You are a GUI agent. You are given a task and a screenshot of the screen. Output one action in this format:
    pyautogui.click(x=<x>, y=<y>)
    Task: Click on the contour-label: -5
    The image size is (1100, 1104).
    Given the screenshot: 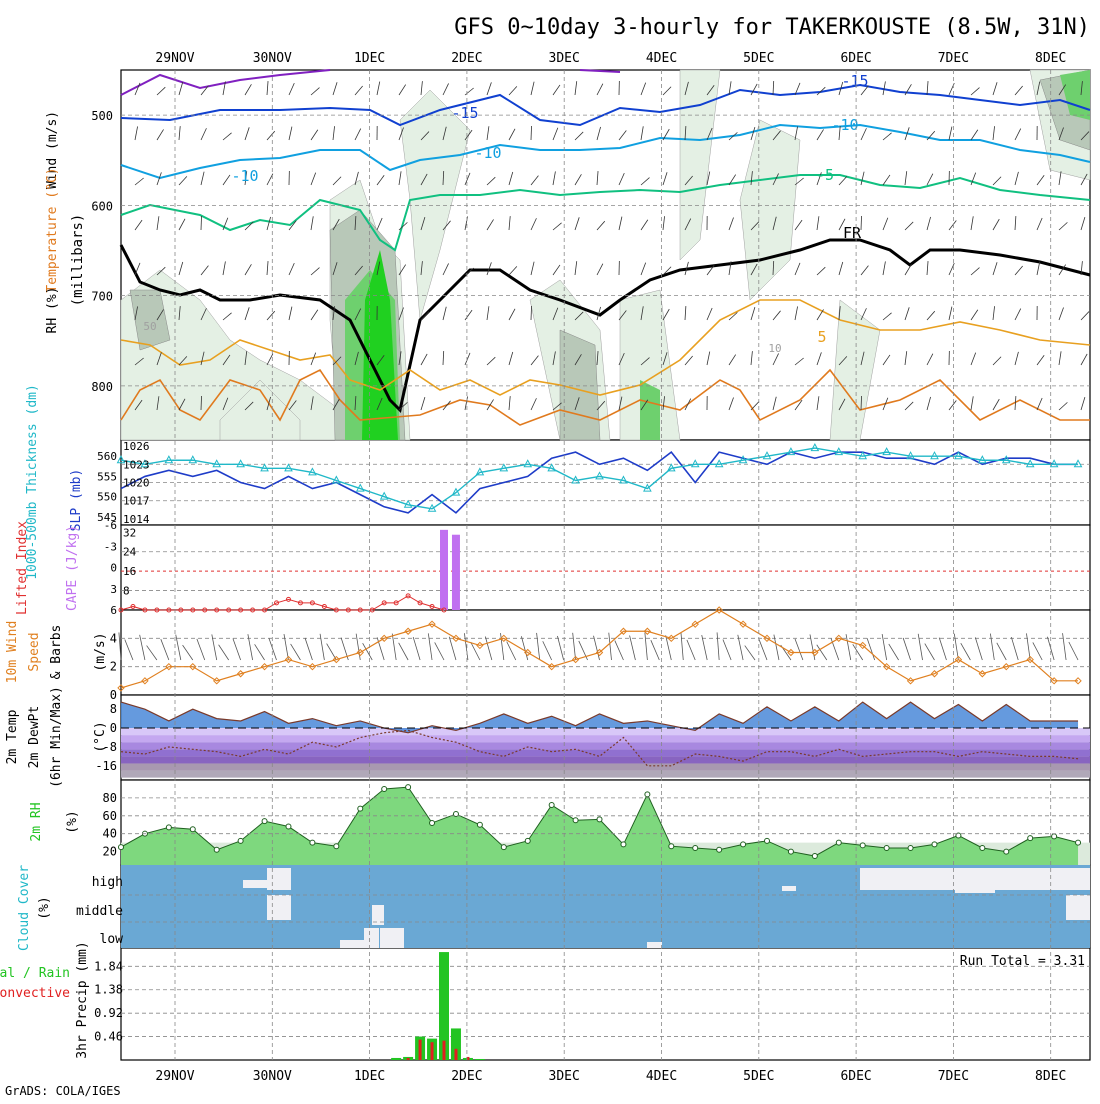 What is the action you would take?
    pyautogui.click(x=825, y=175)
    